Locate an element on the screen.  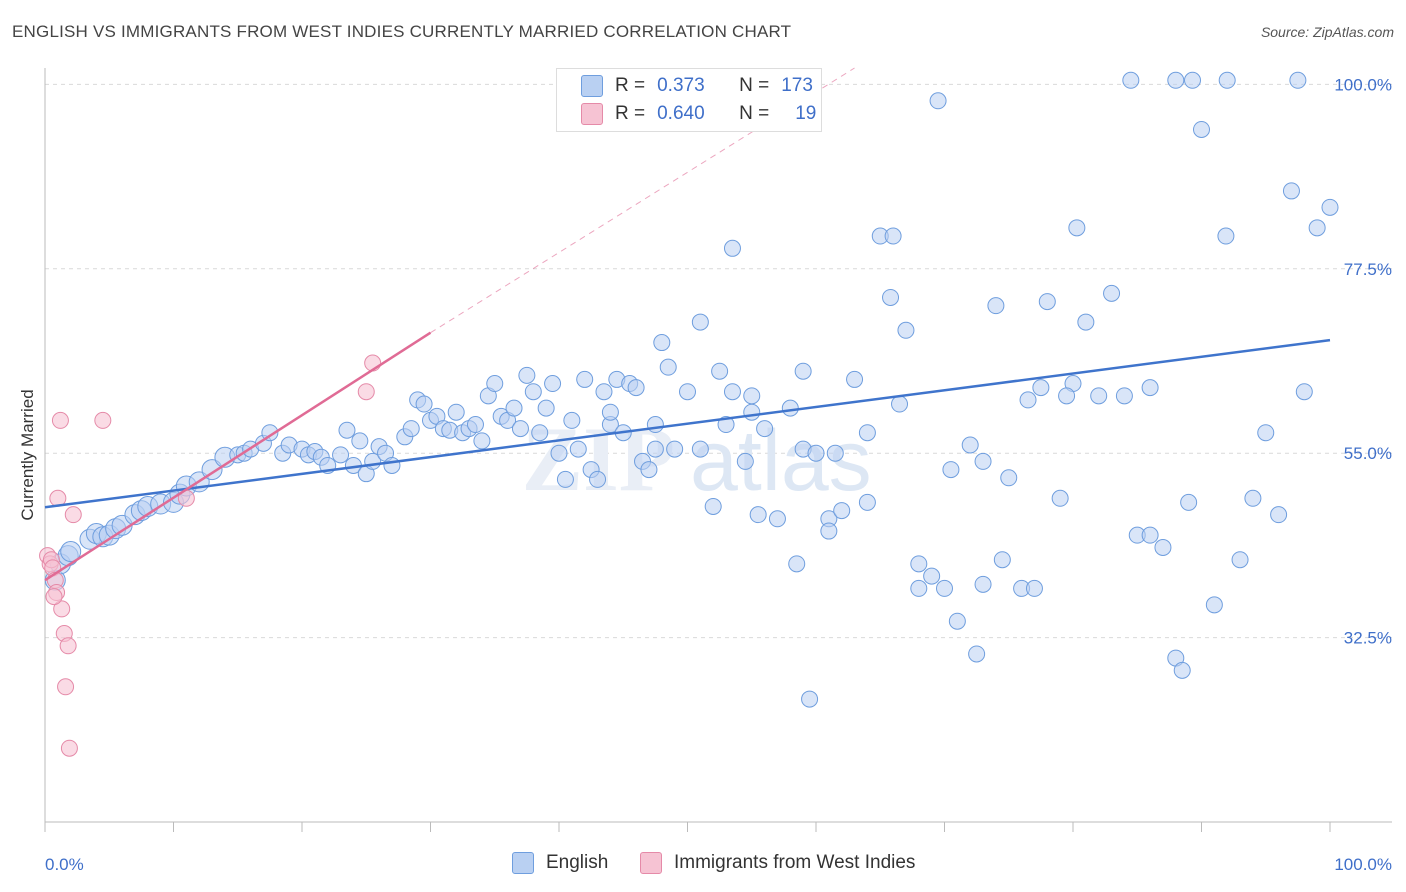
source-label: Source: ZipAtlas.com is located at coordinates (1327, 32).